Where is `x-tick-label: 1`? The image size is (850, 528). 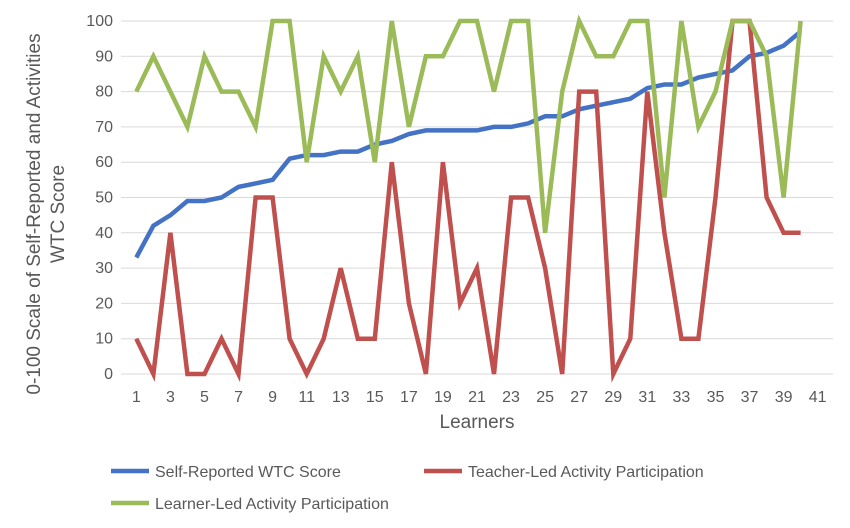
x-tick-label: 1 is located at coordinates (136, 397).